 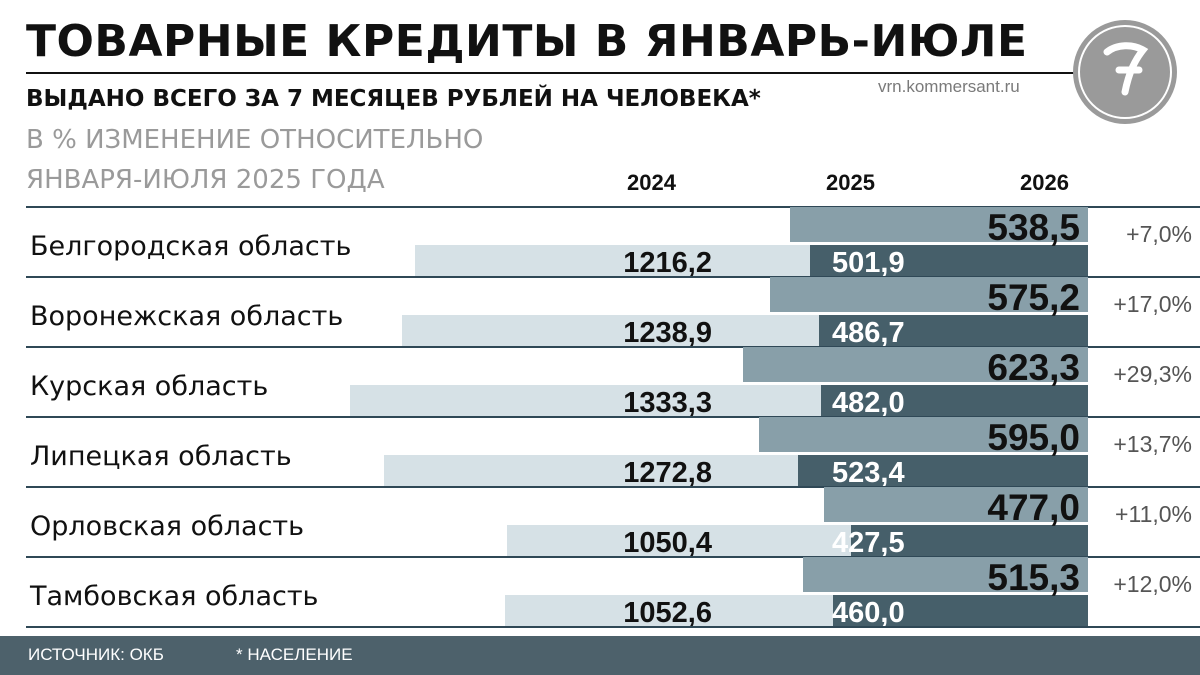 I want to click on change-percent: +11,0%, so click(x=1153, y=514).